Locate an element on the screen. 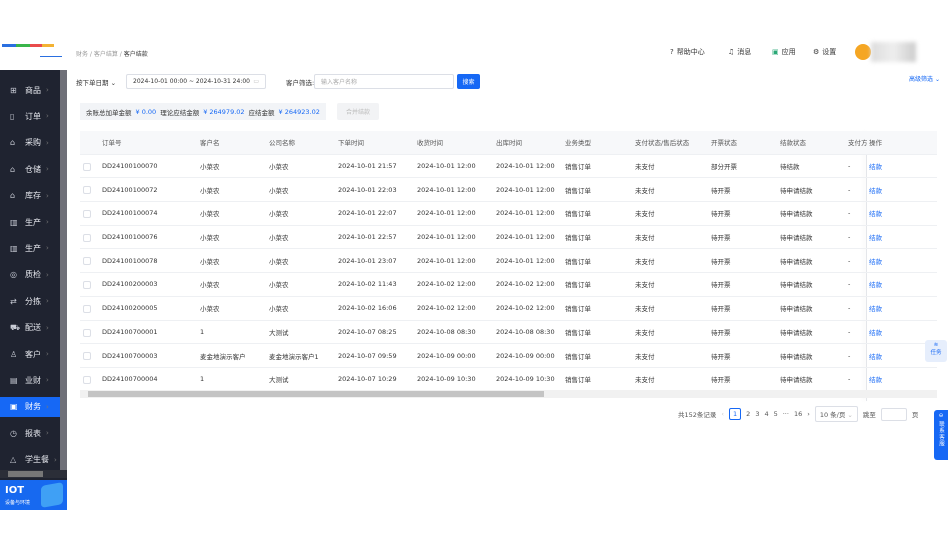 The width and height of the screenshot is (948, 549). table-cell: DD24100200005 is located at coordinates (130, 308).